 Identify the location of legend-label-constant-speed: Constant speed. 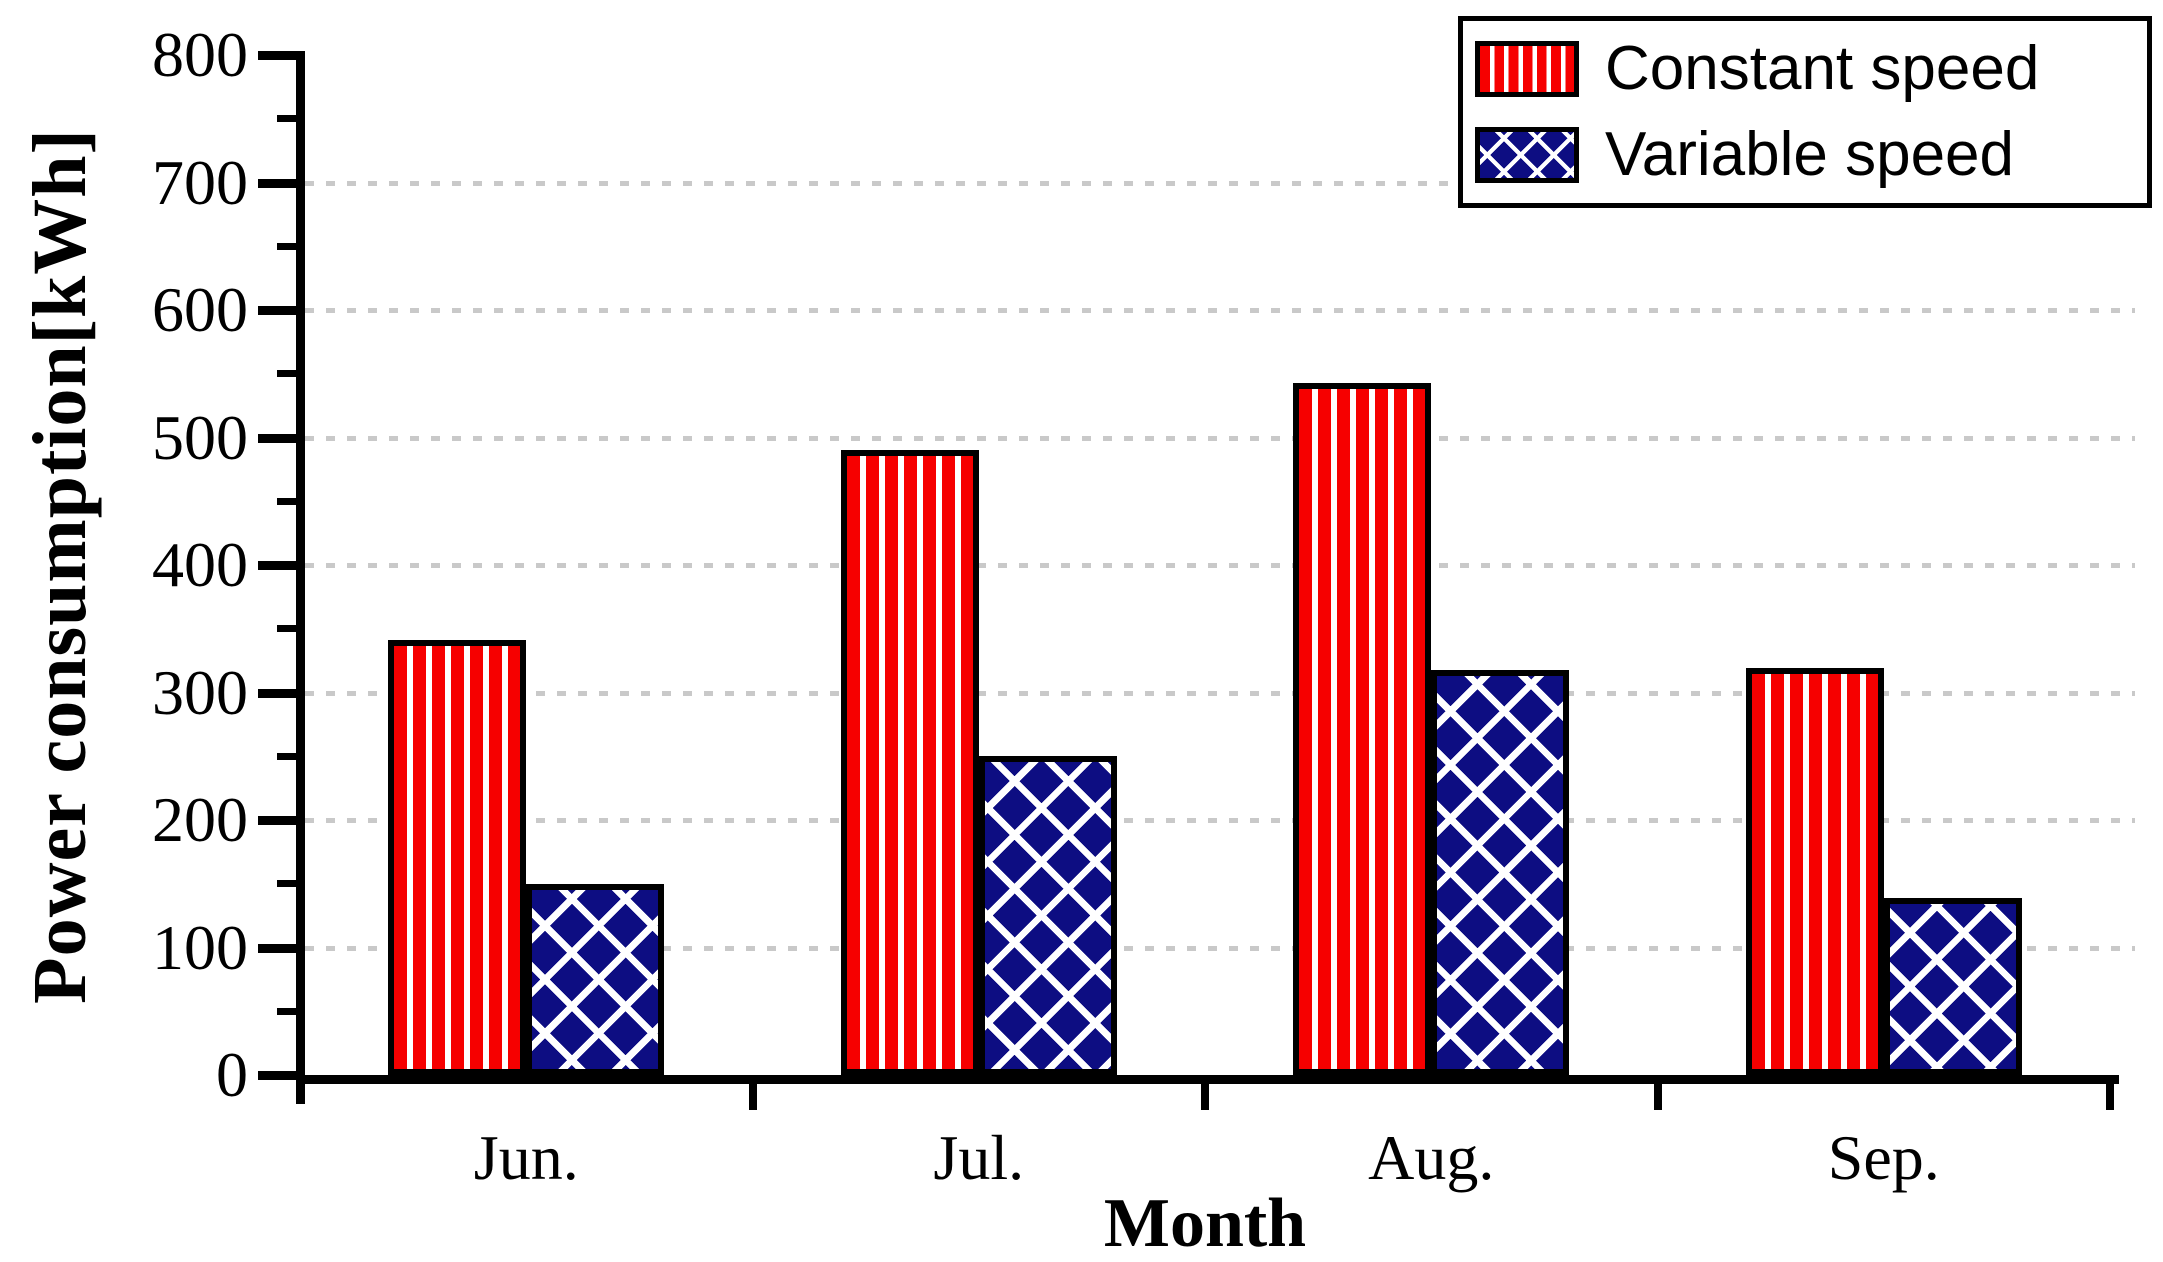
(1822, 68).